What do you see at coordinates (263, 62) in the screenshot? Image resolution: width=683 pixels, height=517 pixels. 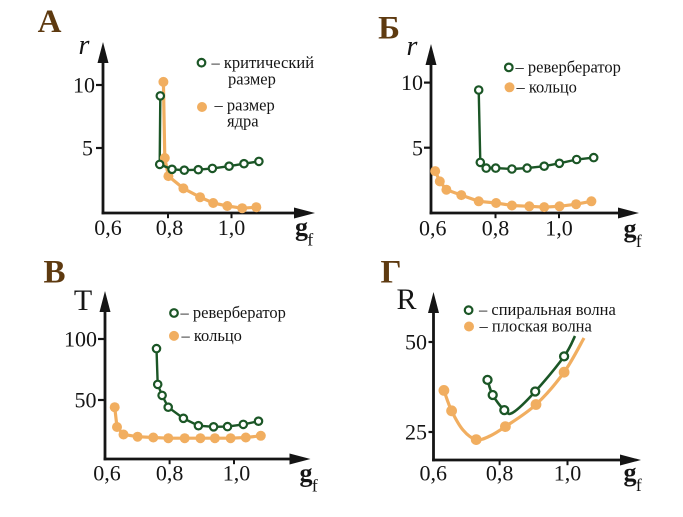 I see `svg-text: – критический` at bounding box center [263, 62].